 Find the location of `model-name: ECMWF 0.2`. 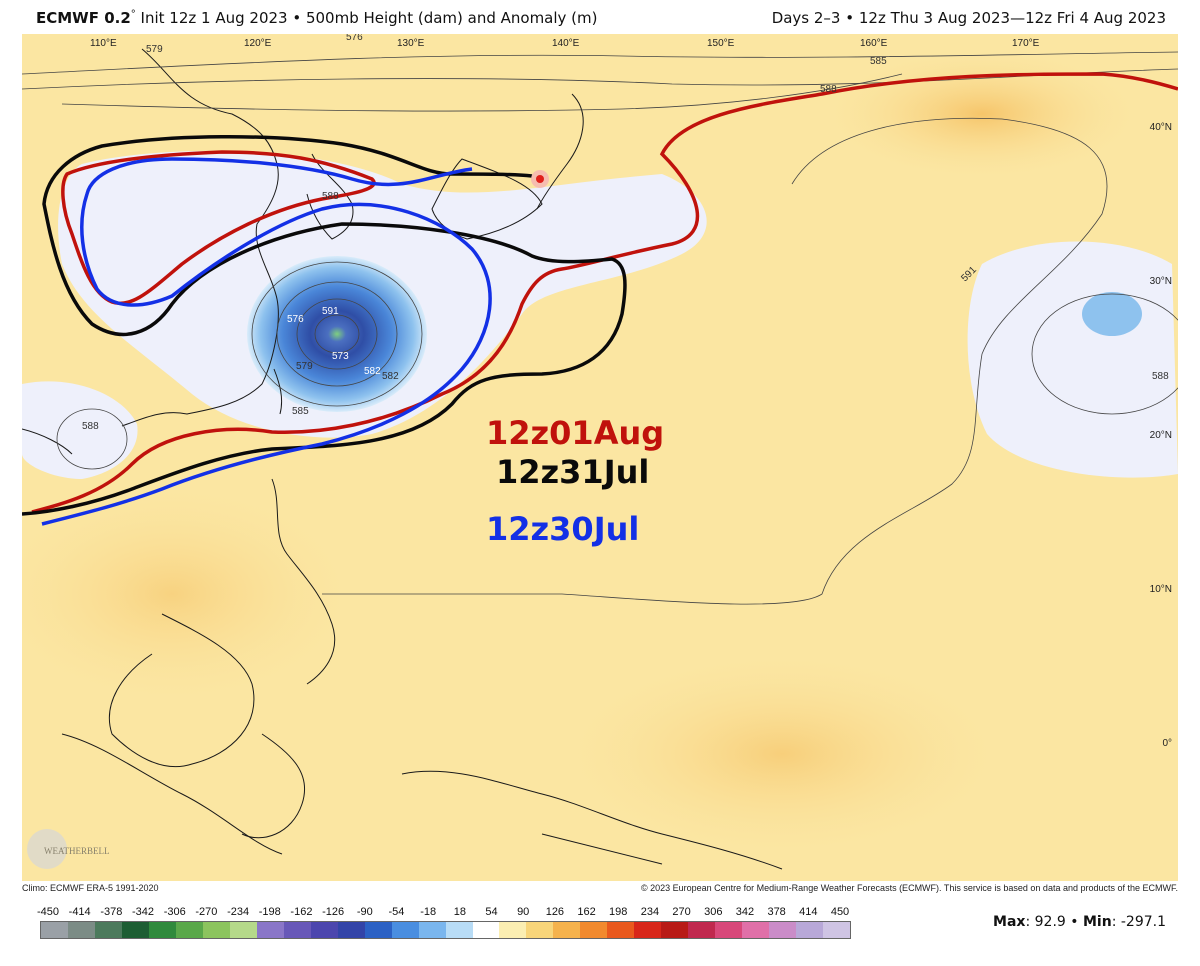

model-name: ECMWF 0.2 is located at coordinates (83, 18).